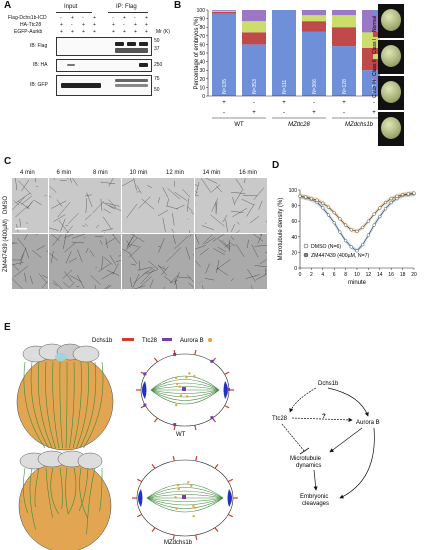 The height and width of the screenshot is (550, 424). What do you see at coordinates (294, 207) in the screenshot?
I see `y-tick-label: 80` at bounding box center [294, 207].